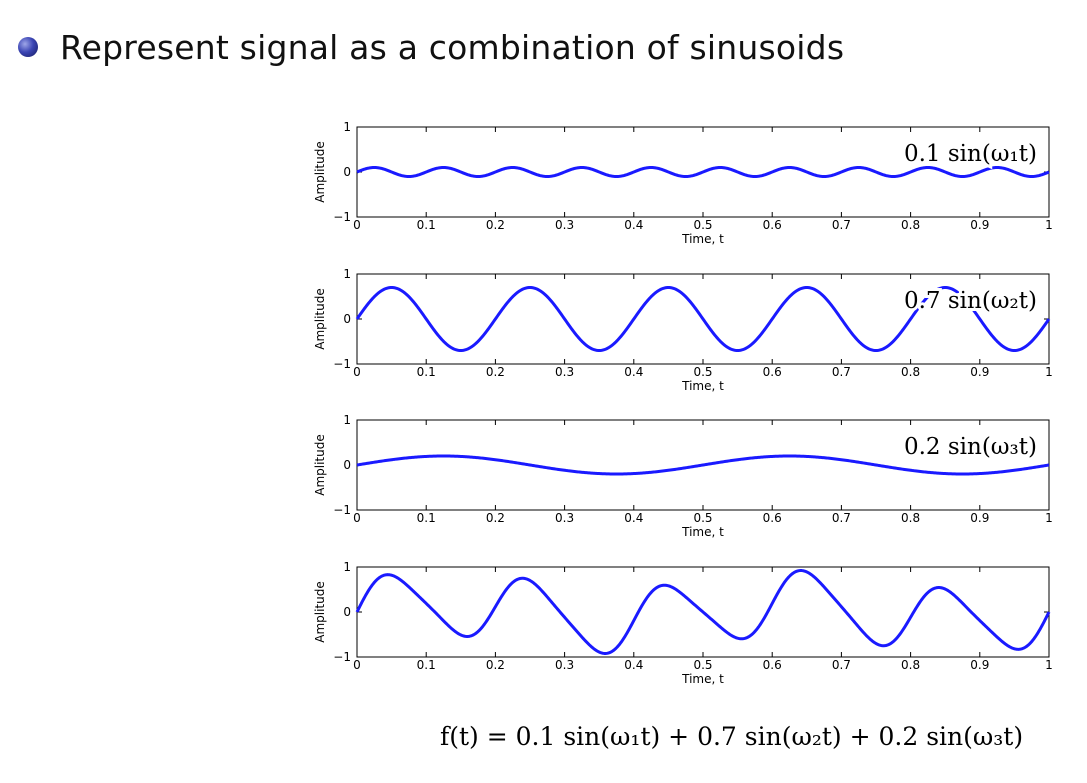 This screenshot has height=783, width=1087. Describe the element at coordinates (970, 447) in the screenshot. I see `equation-label: 0.2 sin(ω₃t)` at that location.